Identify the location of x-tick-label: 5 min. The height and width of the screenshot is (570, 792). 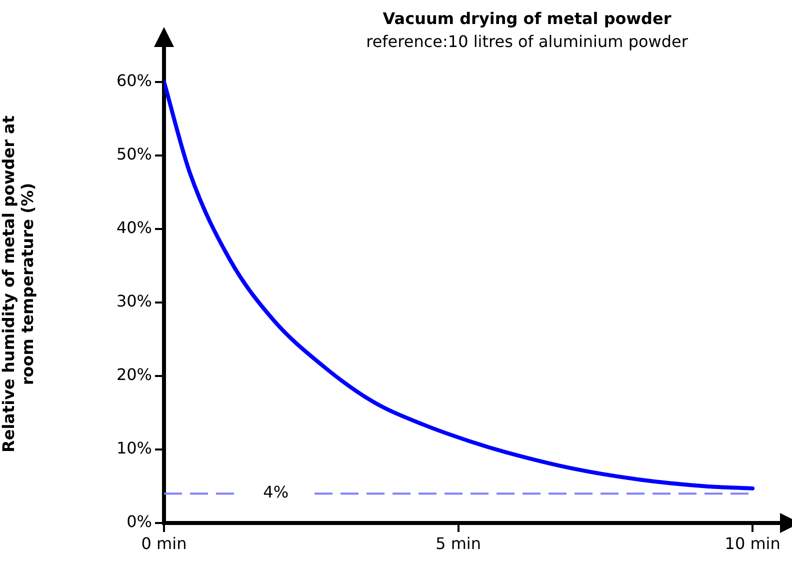
(459, 543).